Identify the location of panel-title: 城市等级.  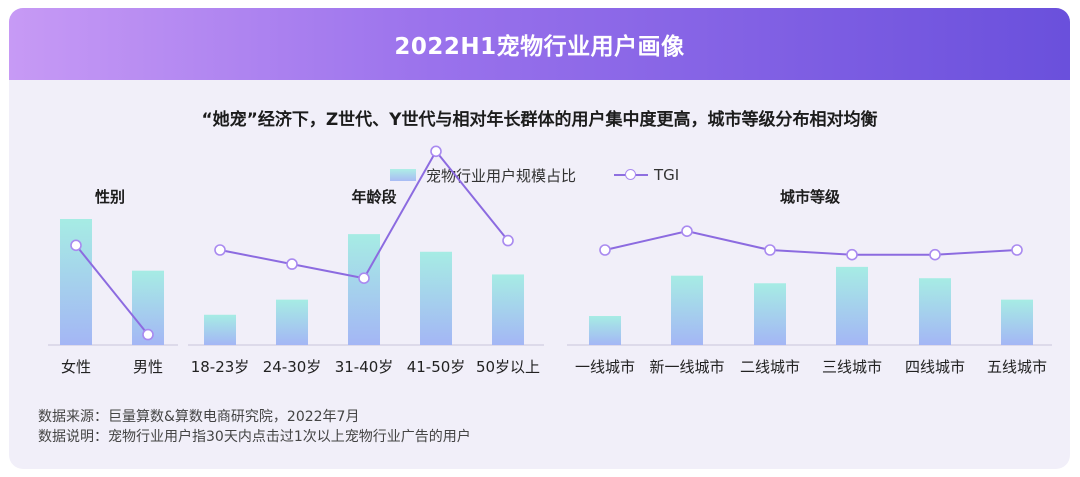
(810, 197).